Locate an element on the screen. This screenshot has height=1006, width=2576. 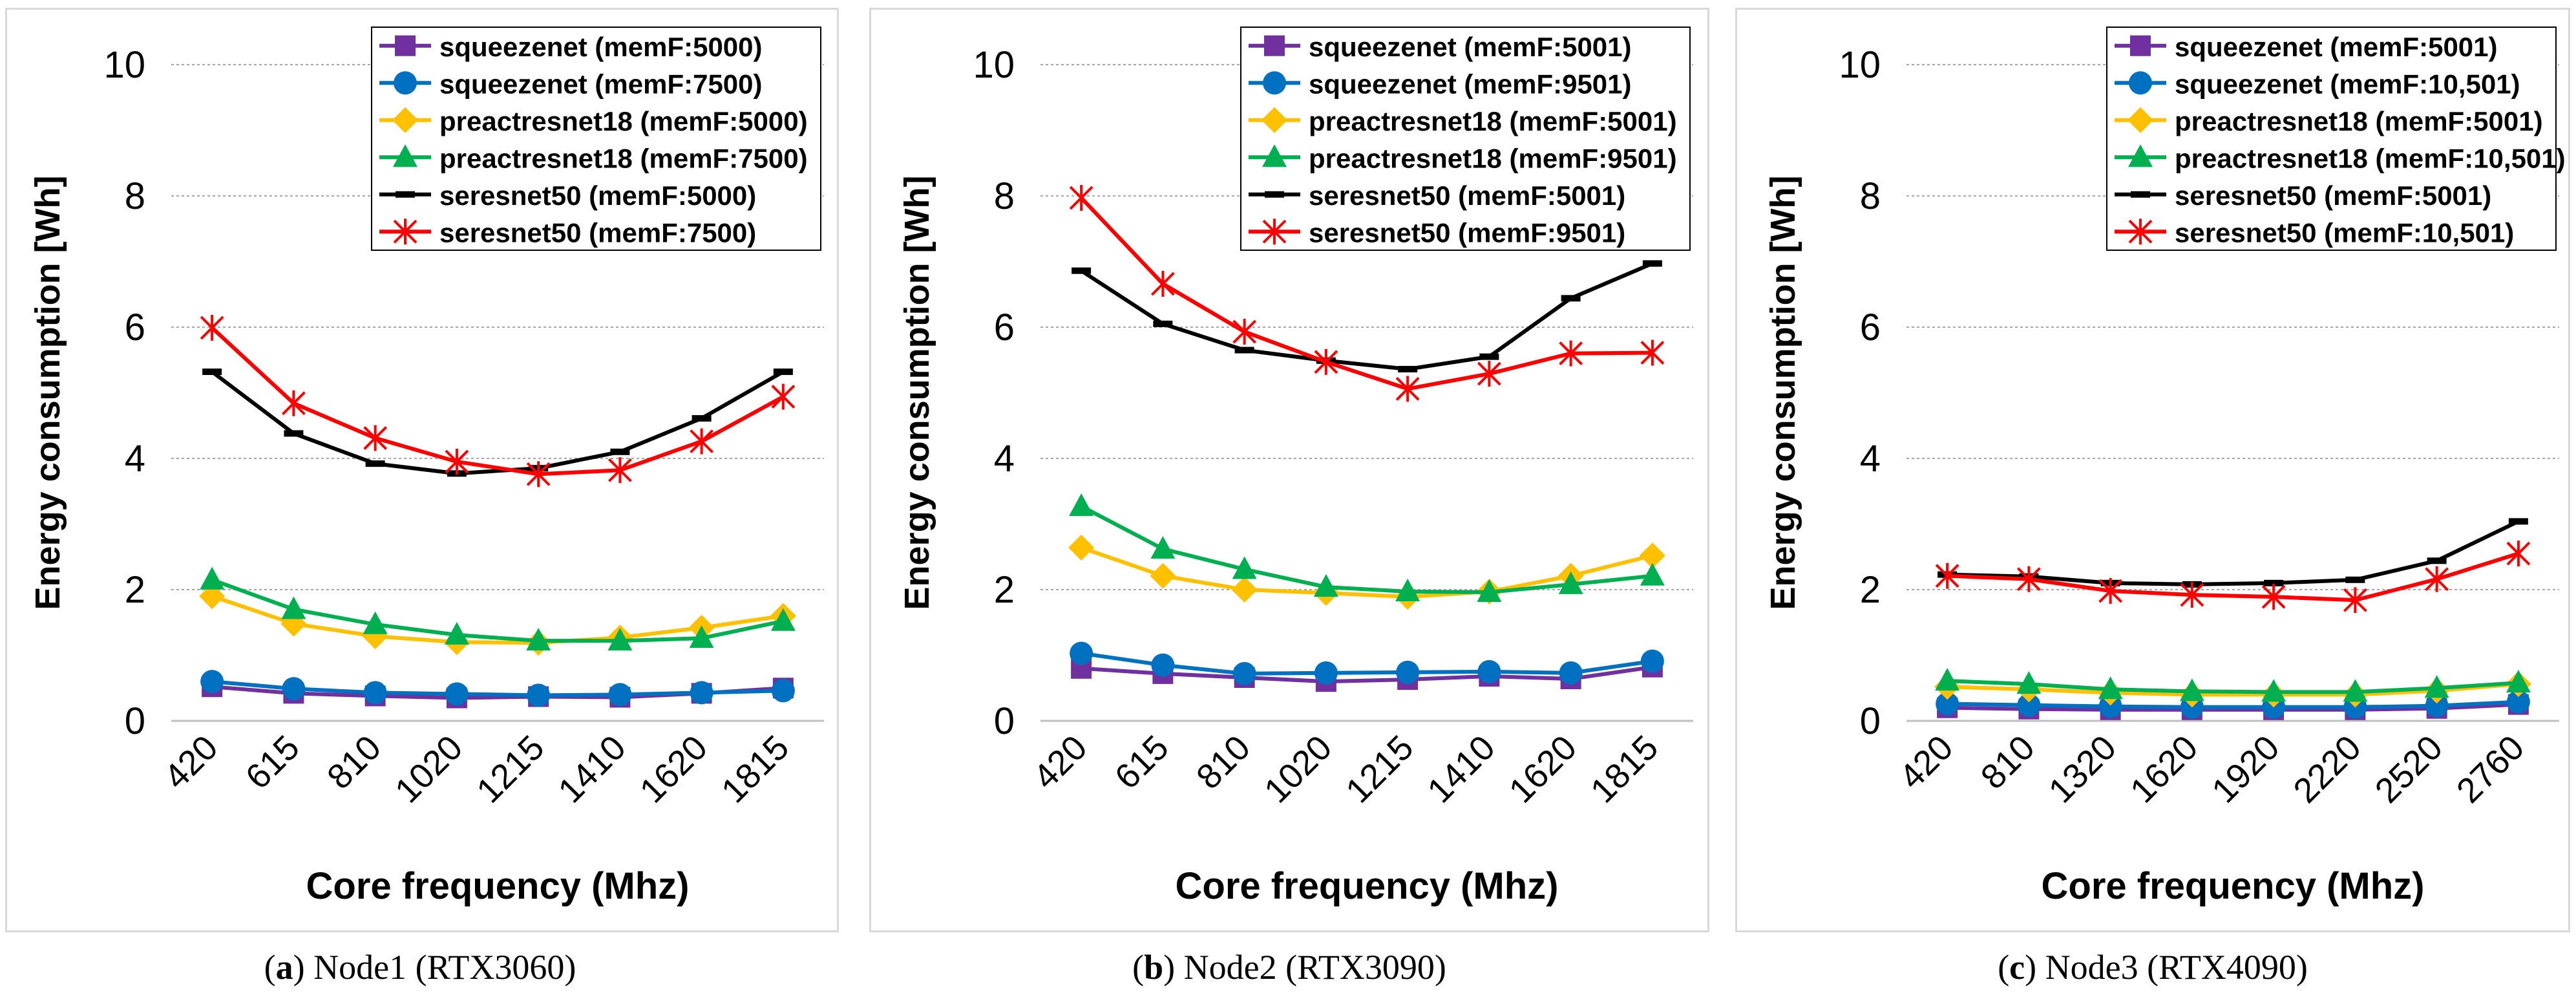
caption-a-letter: a is located at coordinates (284, 967).